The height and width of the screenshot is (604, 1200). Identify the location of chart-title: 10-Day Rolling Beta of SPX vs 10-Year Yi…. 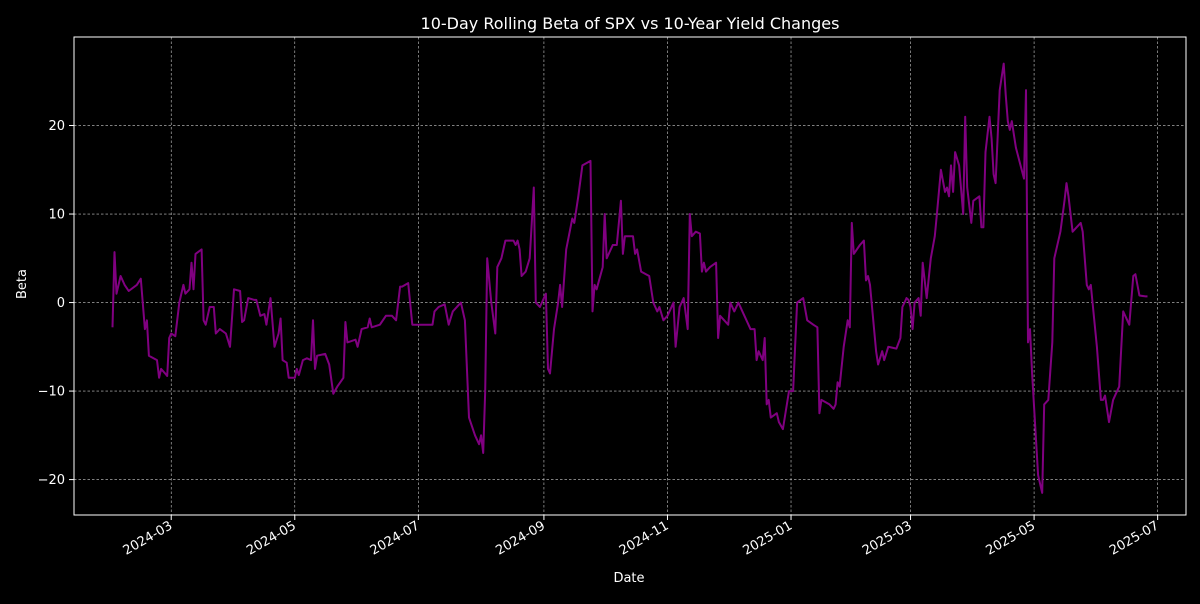
(630, 23).